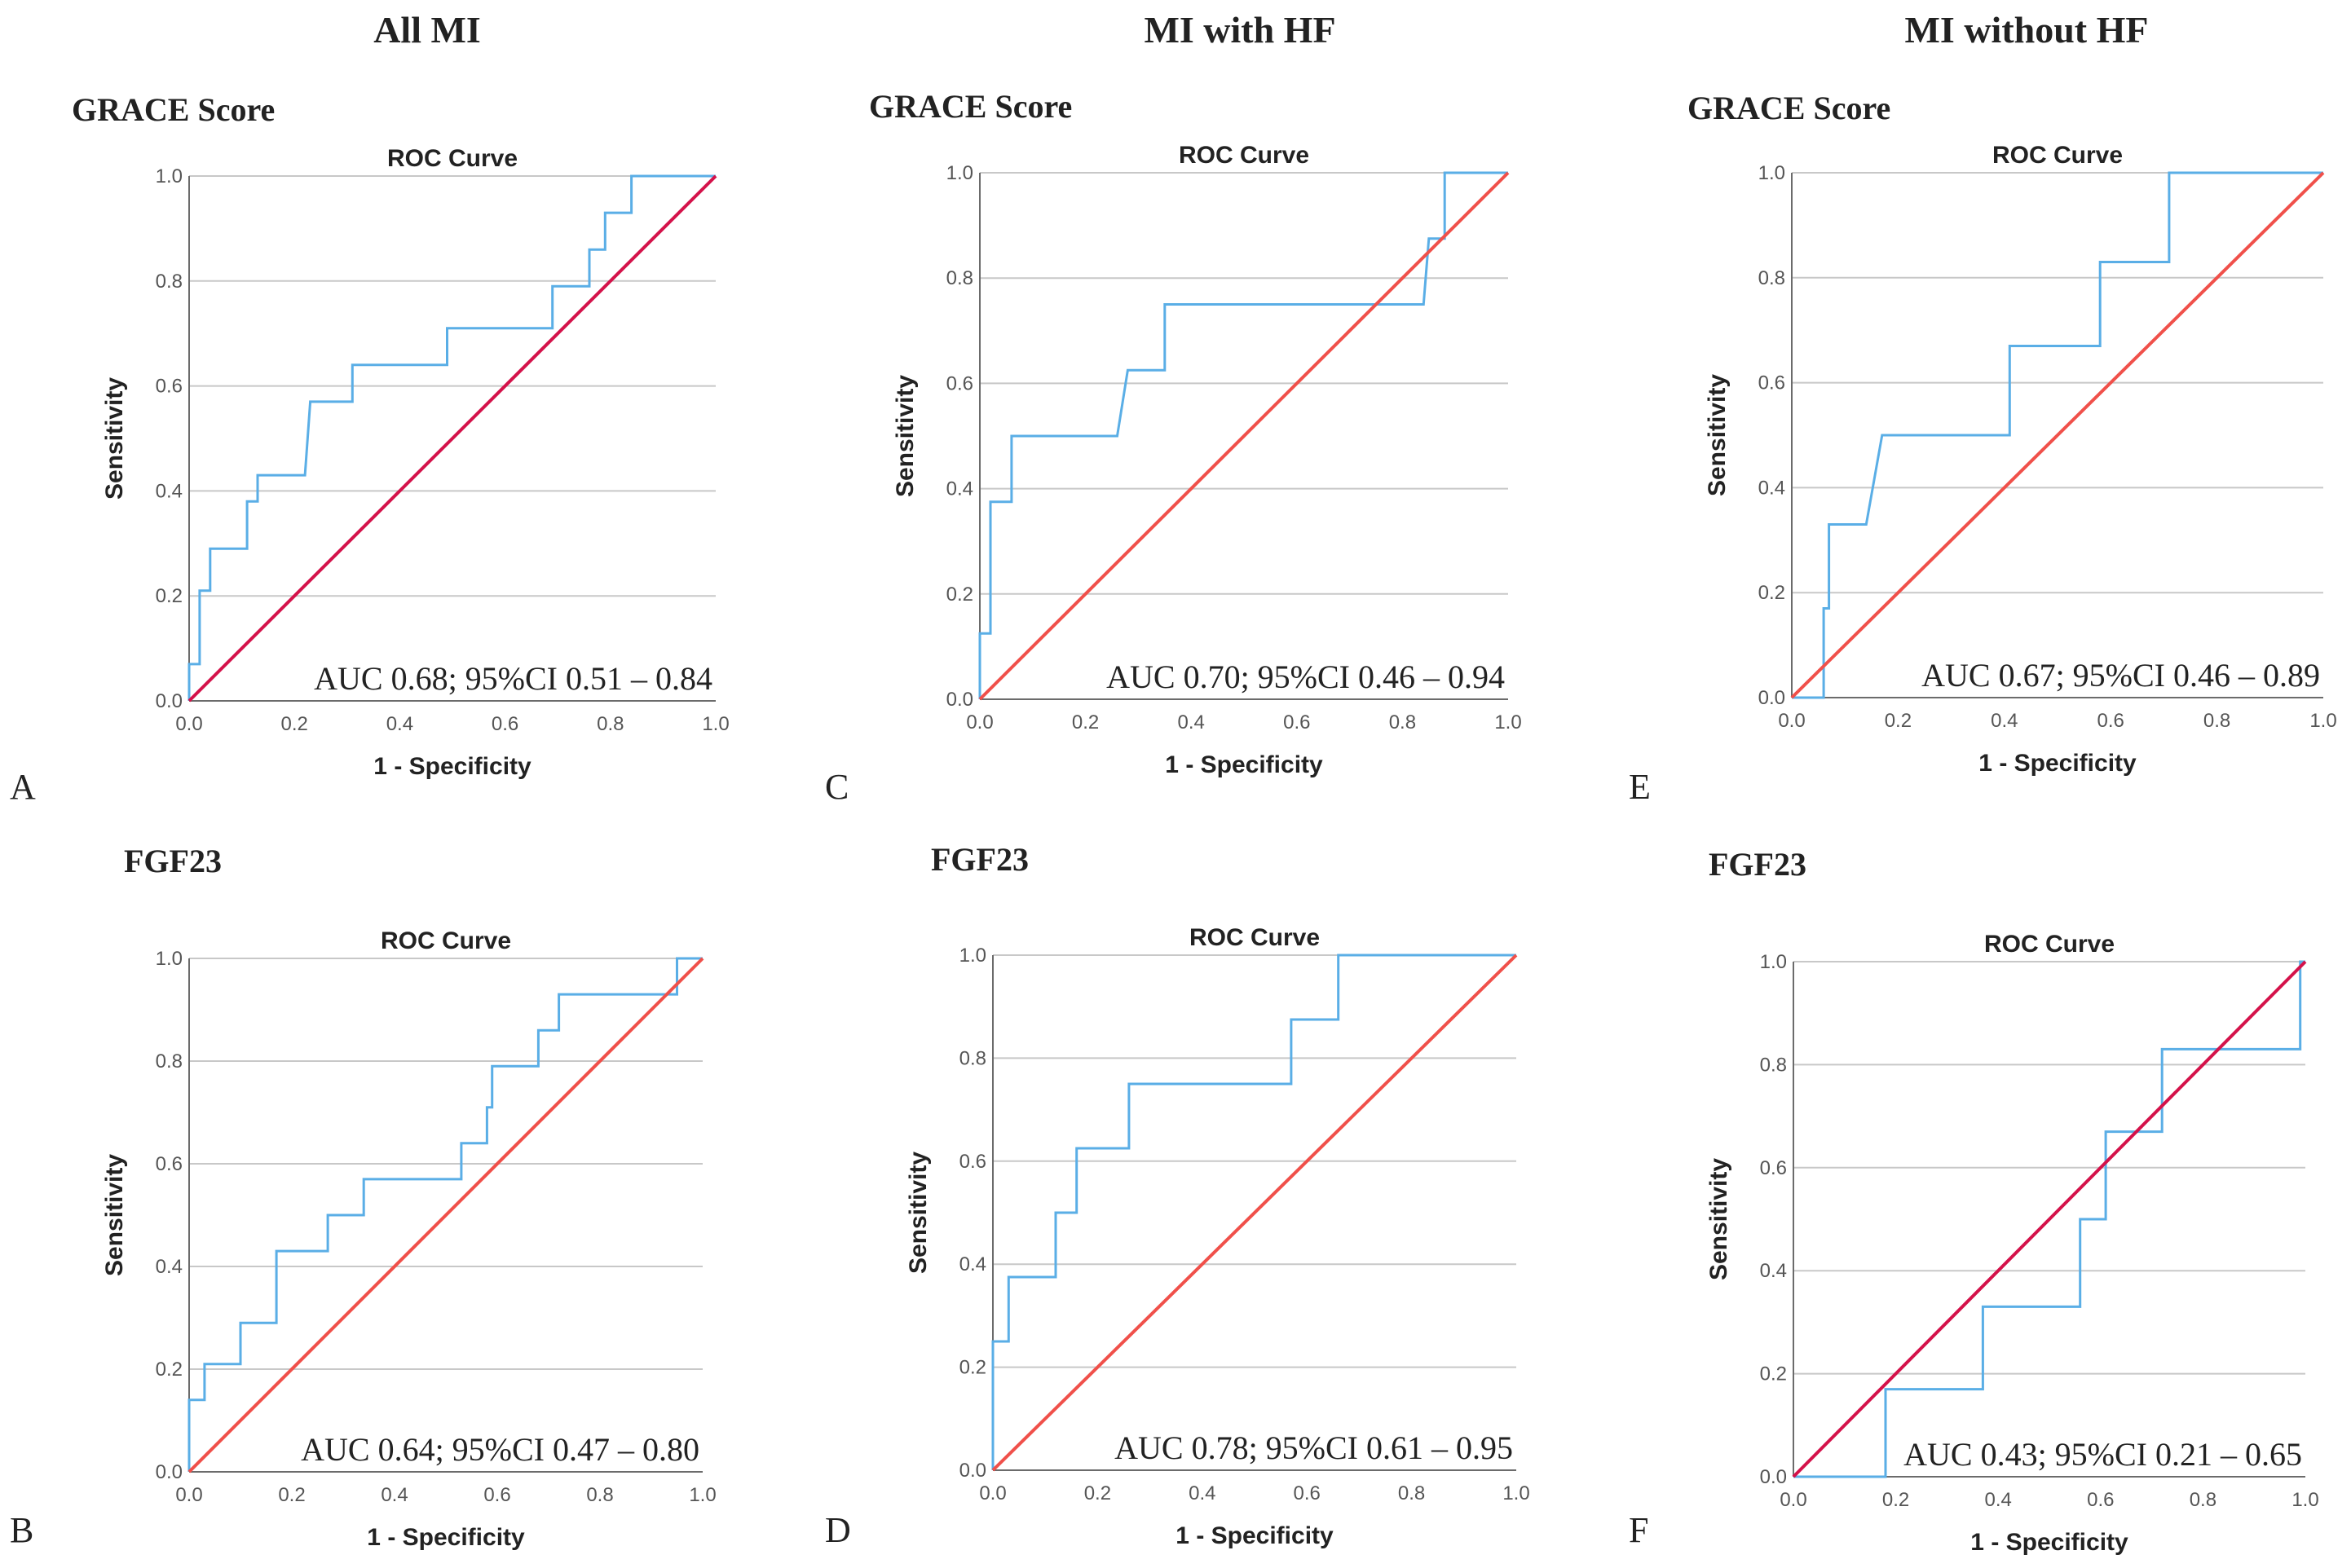 The height and width of the screenshot is (1568, 2351). What do you see at coordinates (169, 176) in the screenshot?
I see `y-tick-a-5: 1.0` at bounding box center [169, 176].